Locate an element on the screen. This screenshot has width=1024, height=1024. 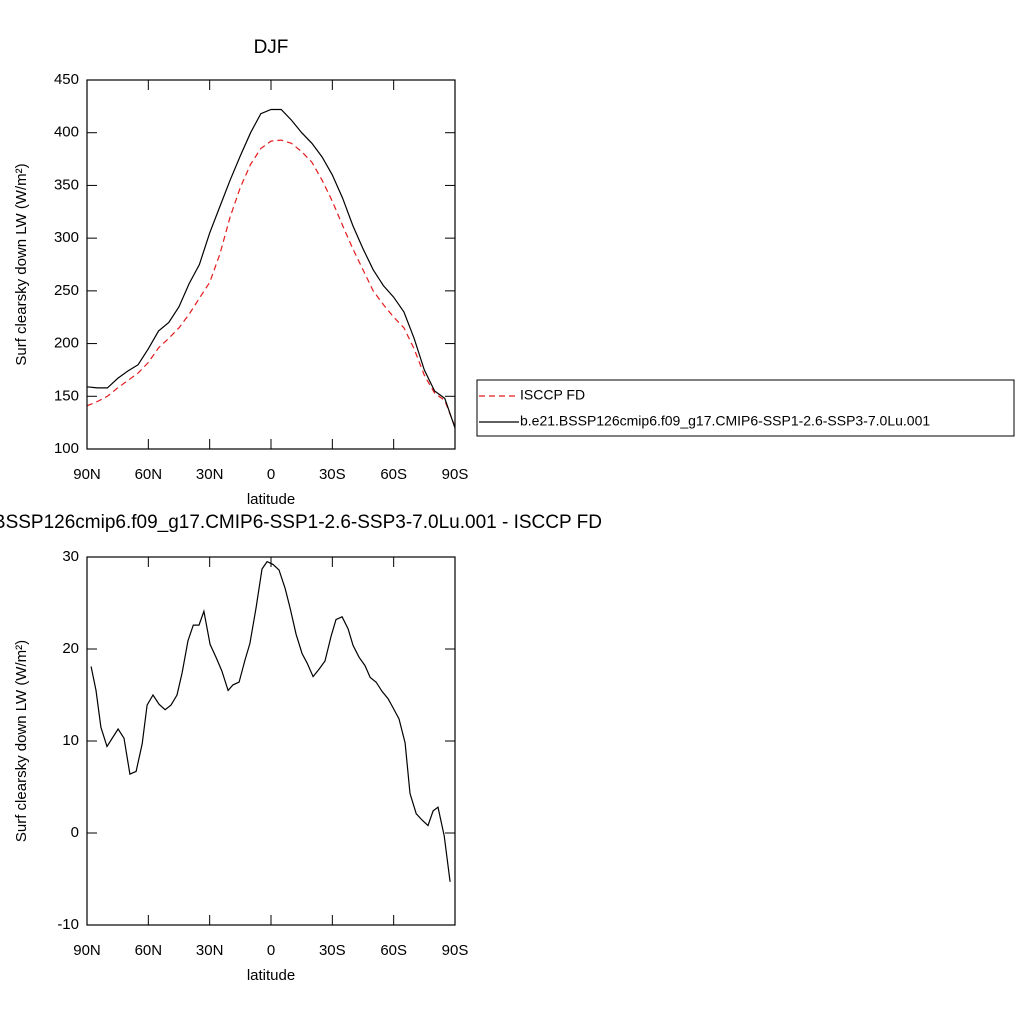
chart-title: DJF is located at coordinates (271, 47).